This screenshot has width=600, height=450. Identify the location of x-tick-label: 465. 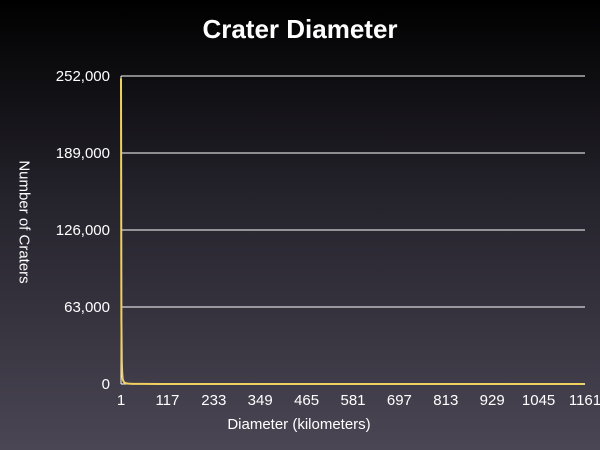
(306, 400).